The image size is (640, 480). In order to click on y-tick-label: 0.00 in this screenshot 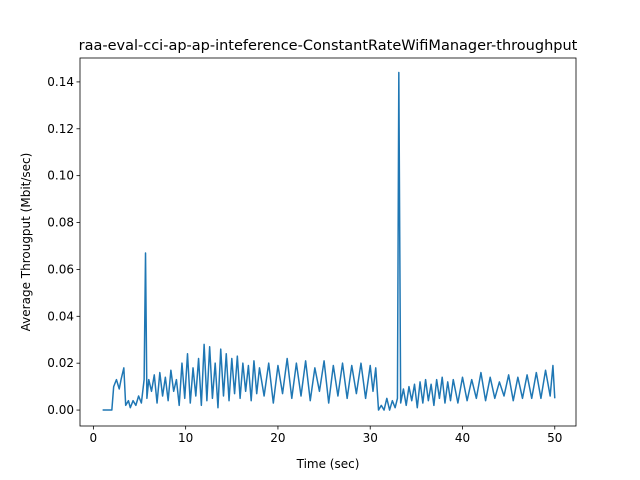, I will do `click(60, 410)`.